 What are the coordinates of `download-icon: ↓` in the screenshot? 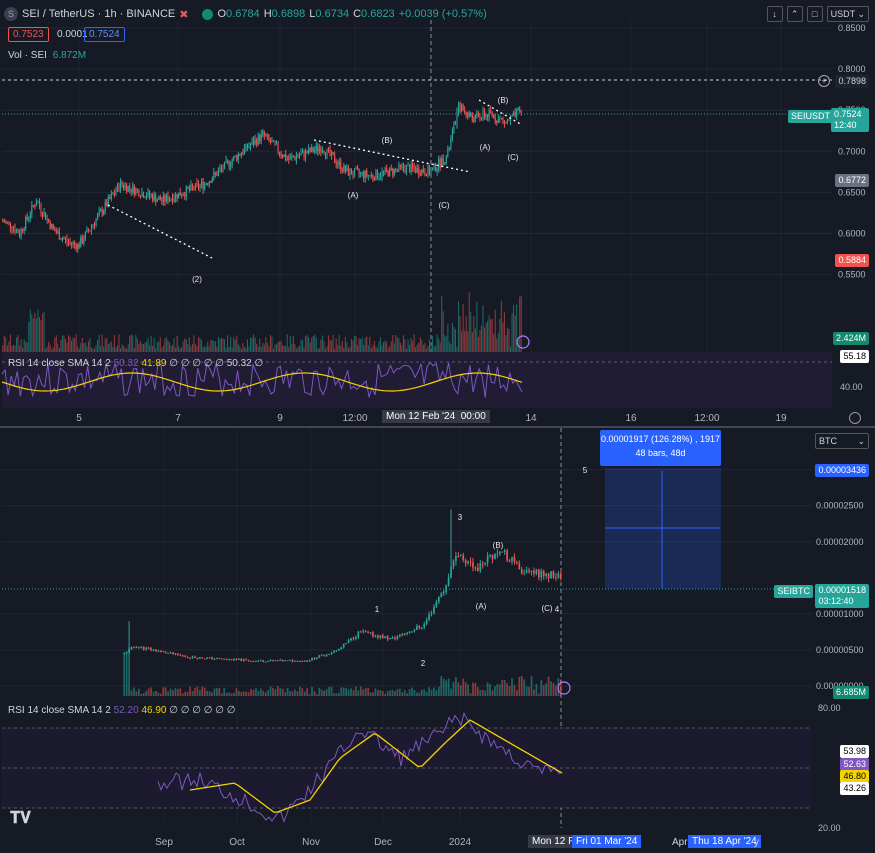 It's located at (774, 14).